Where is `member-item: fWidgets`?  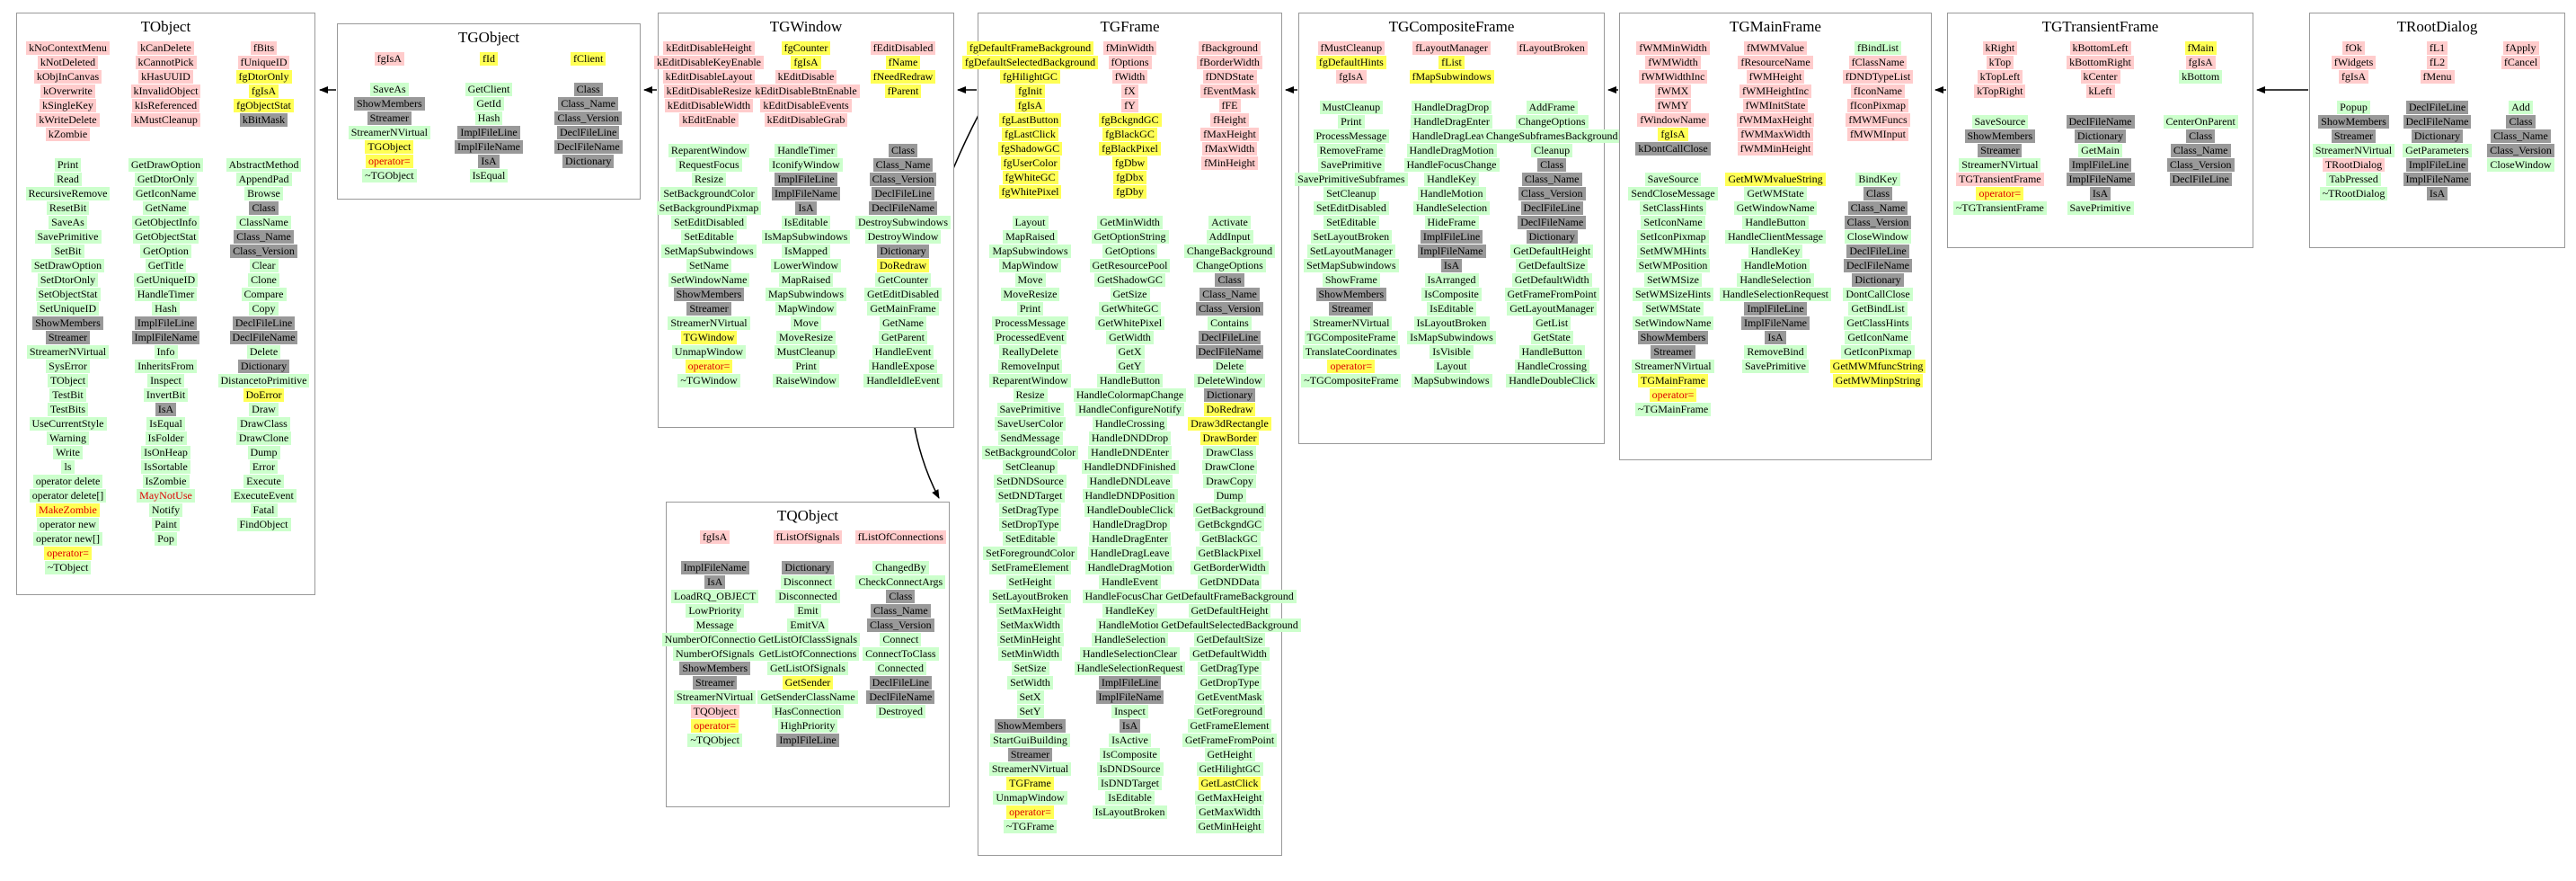 member-item: fWidgets is located at coordinates (2354, 62).